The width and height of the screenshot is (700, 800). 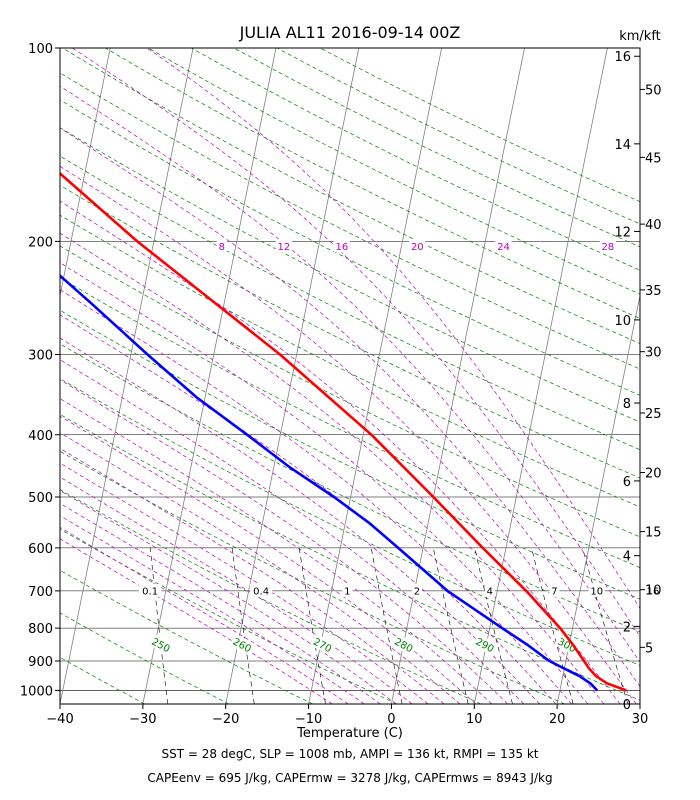 I want to click on background-line-label: 0.4, so click(x=261, y=591).